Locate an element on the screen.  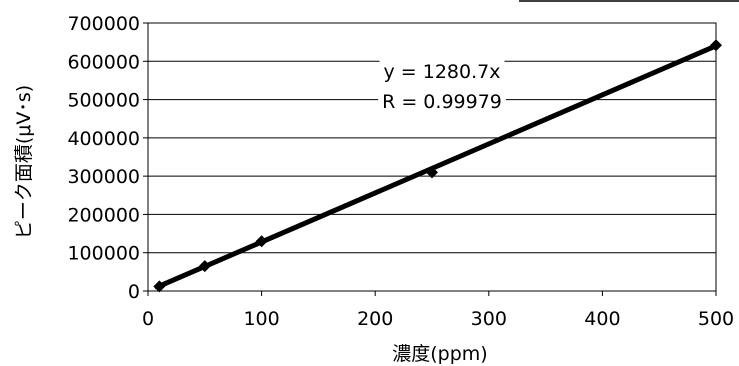
y-tick-label: 300000 is located at coordinates (103, 177).